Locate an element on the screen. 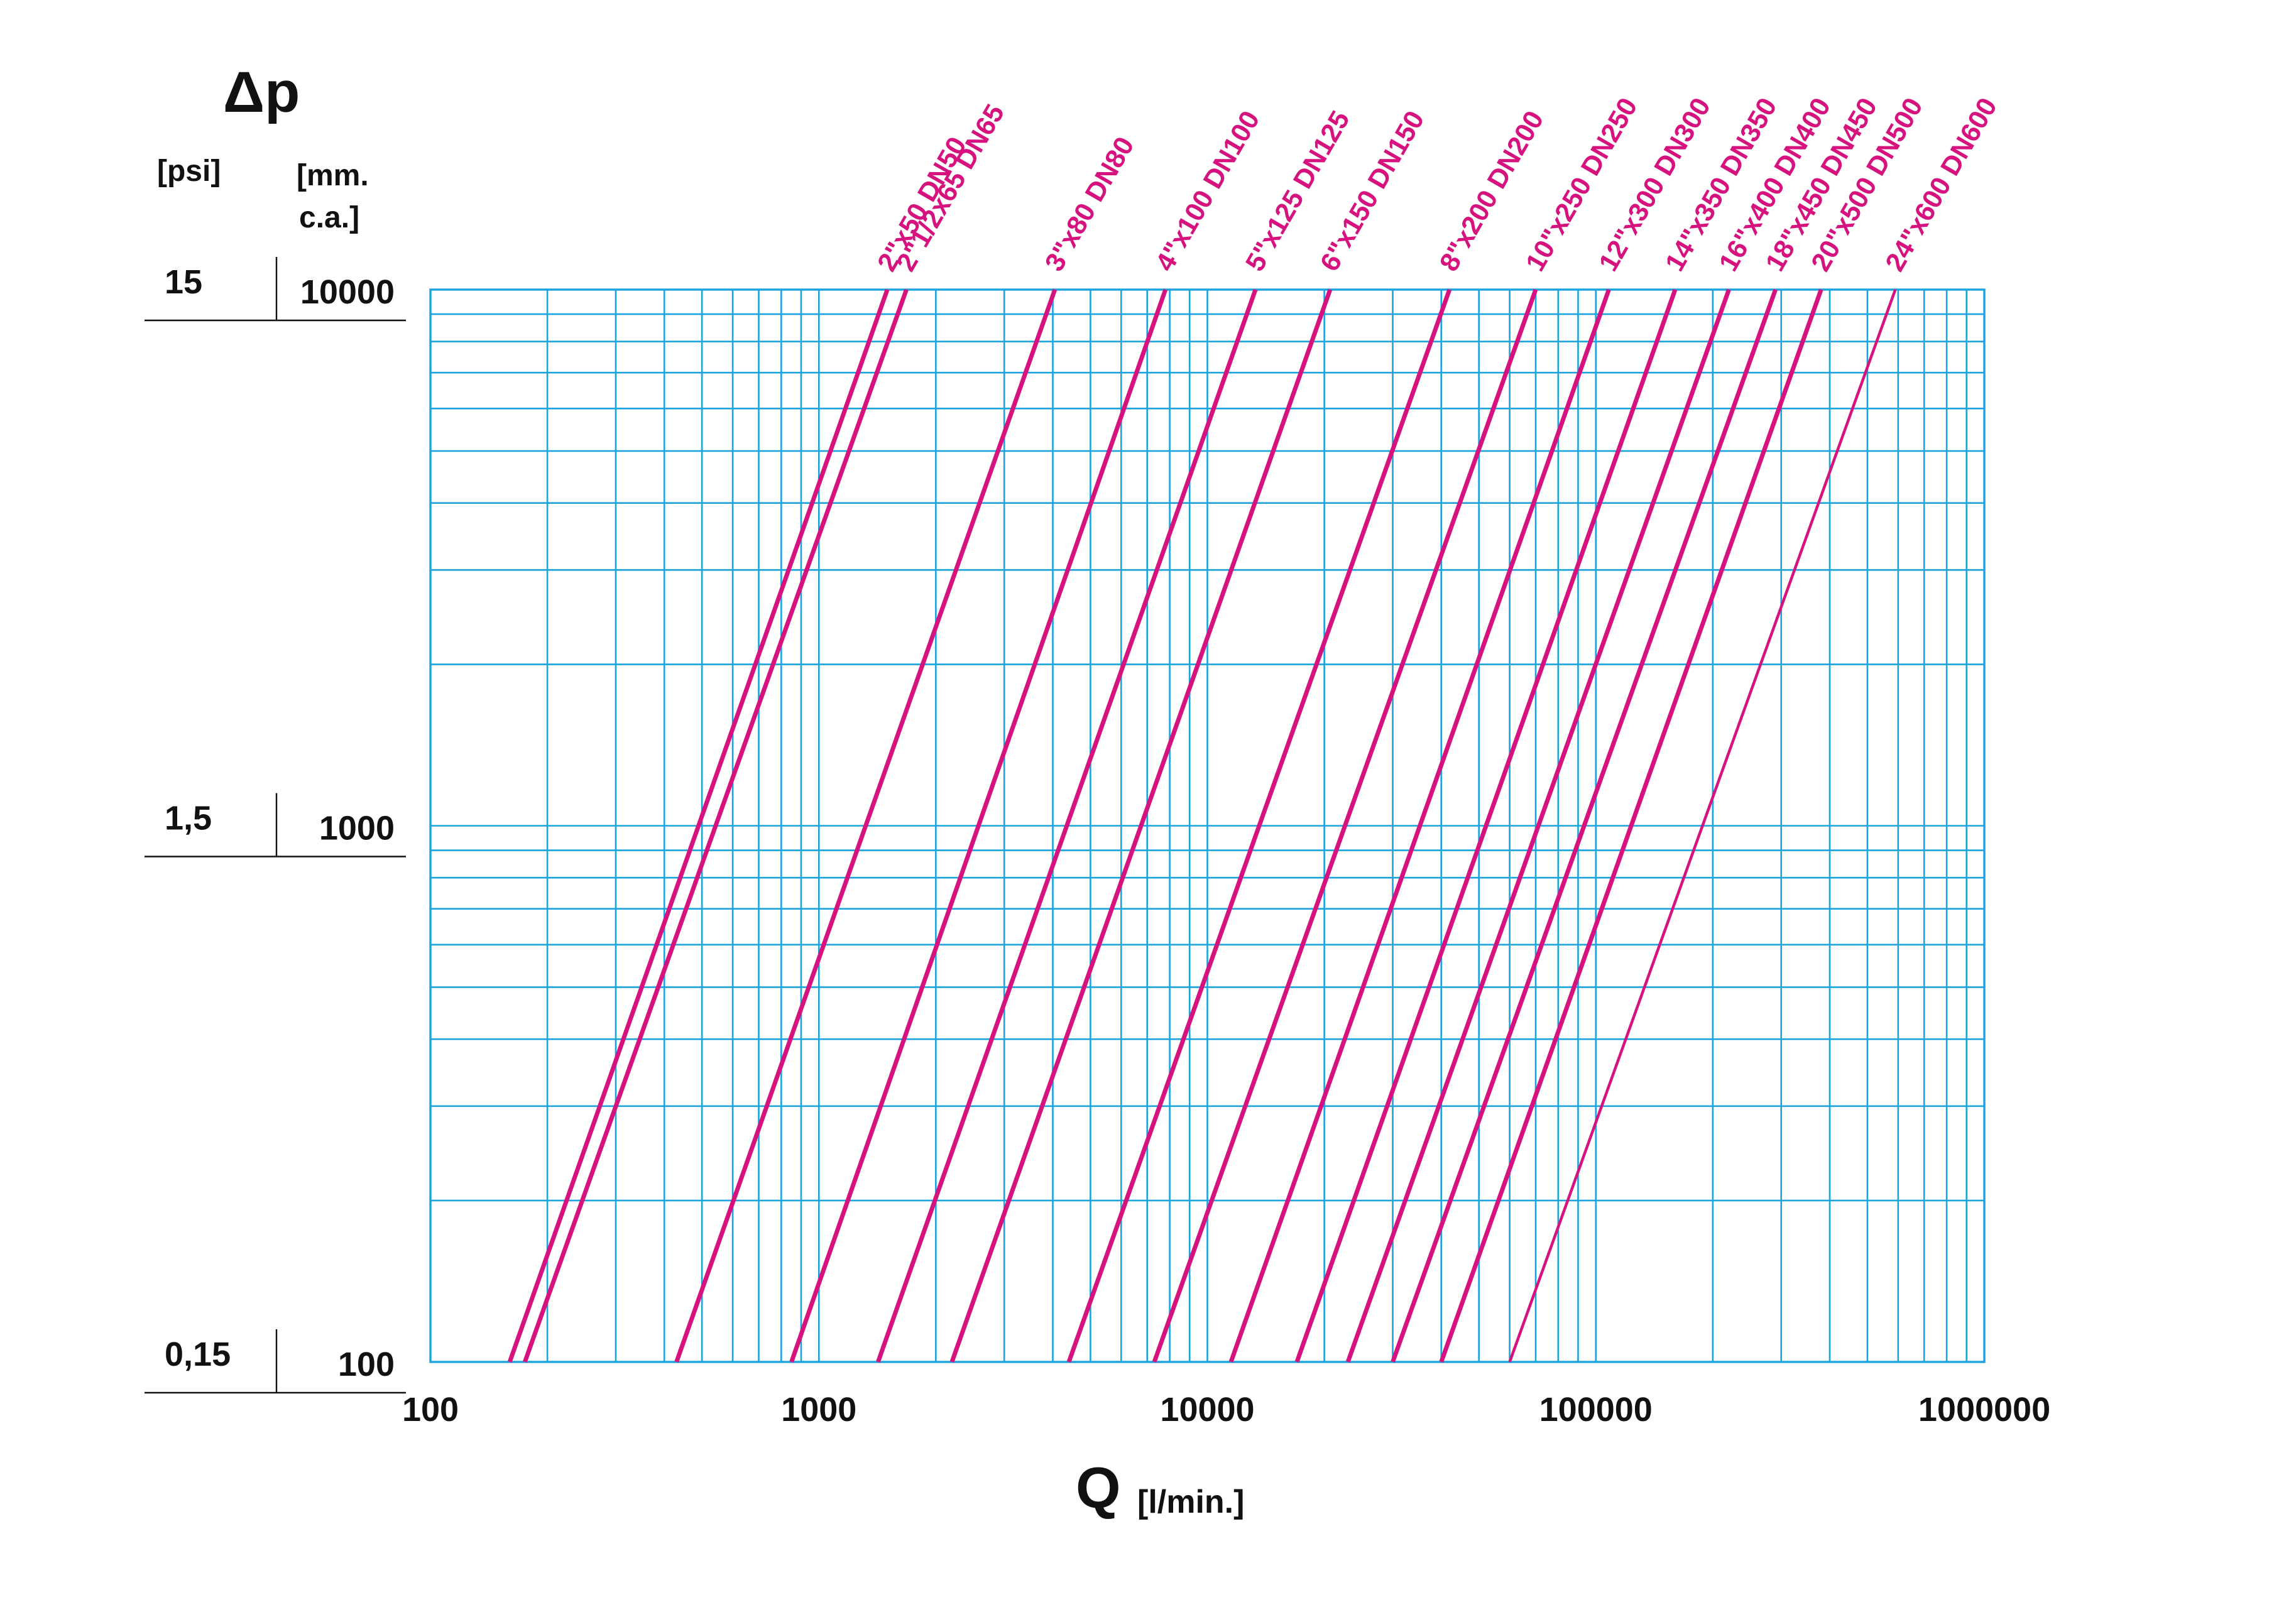 This screenshot has height=1622, width=2296. y-unit-mmca-line1: [mm. is located at coordinates (333, 175).